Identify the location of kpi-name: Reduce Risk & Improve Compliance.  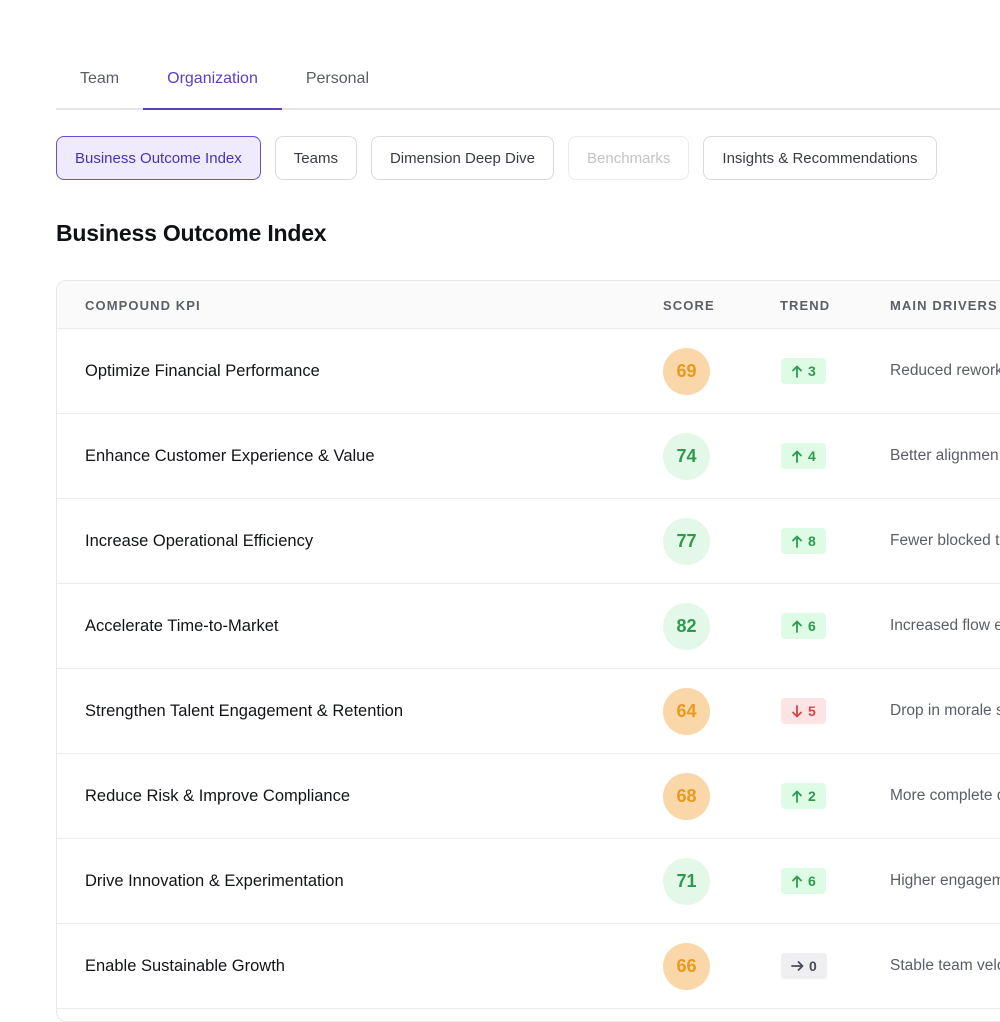
(218, 796).